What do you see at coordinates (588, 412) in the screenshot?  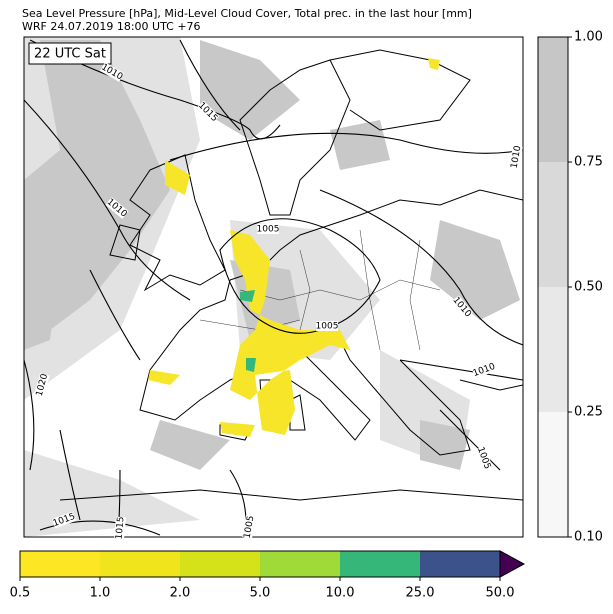 I see `colorbar-tick-label: 0.25` at bounding box center [588, 412].